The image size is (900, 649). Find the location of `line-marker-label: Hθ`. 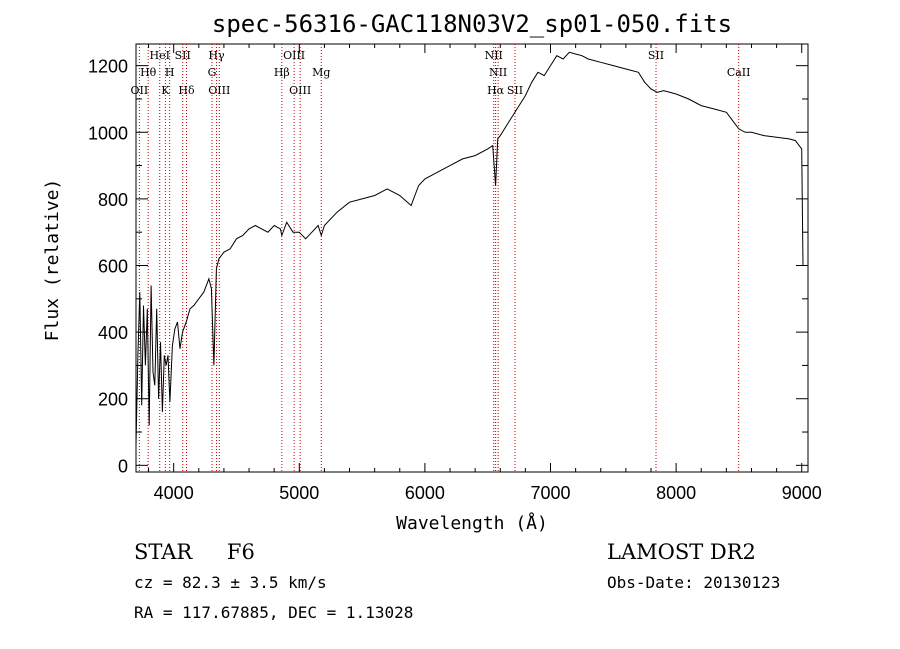

line-marker-label: Hθ is located at coordinates (148, 72).